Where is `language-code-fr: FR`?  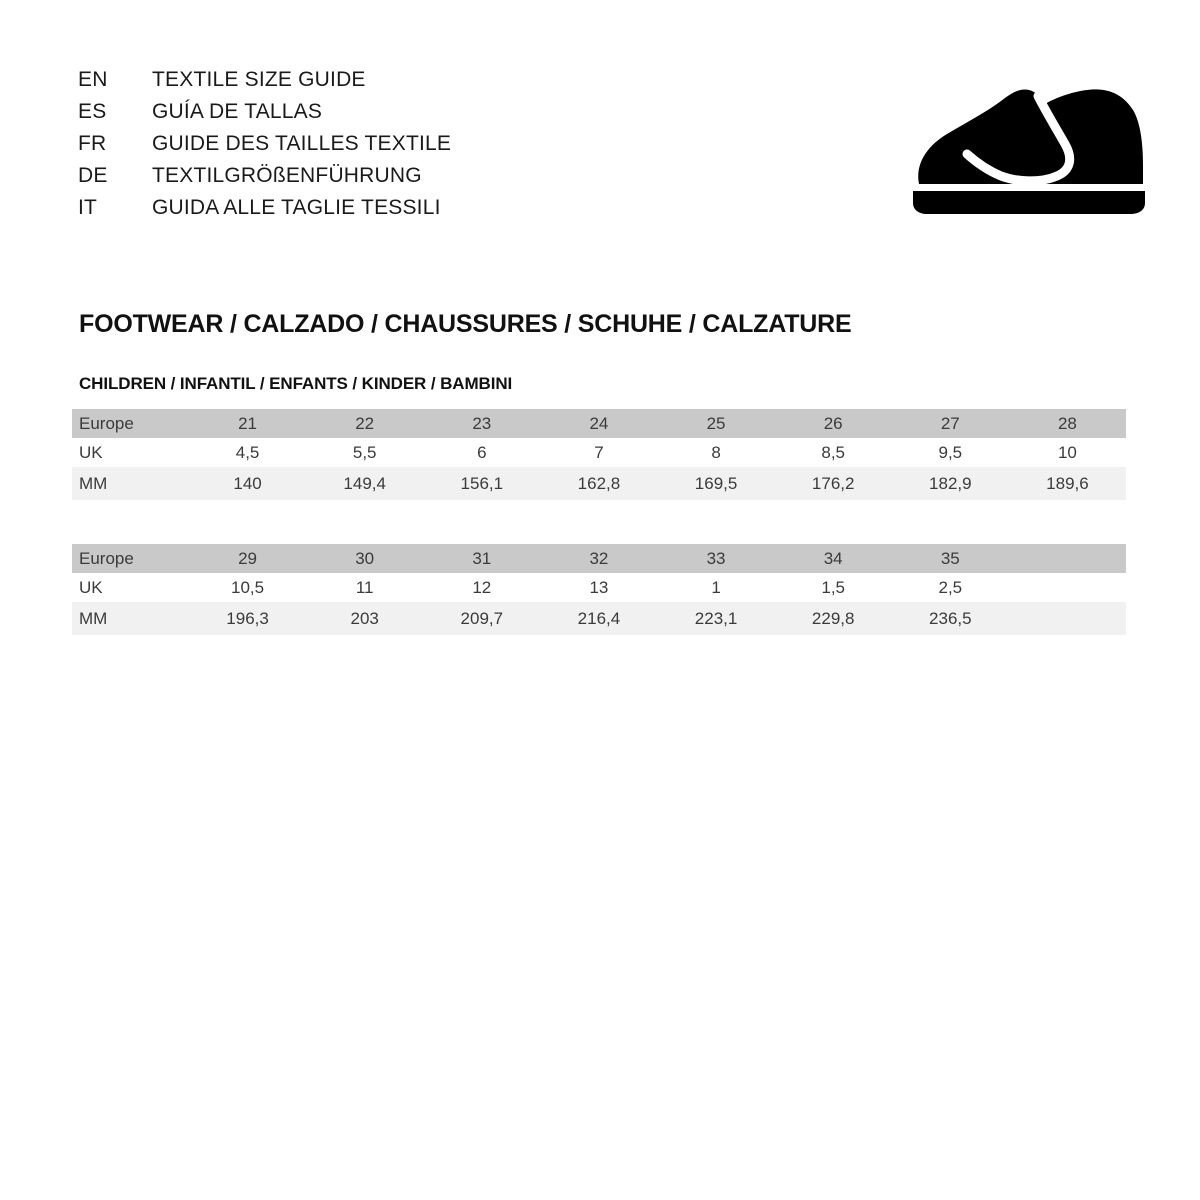
language-code-fr: FR is located at coordinates (92, 143).